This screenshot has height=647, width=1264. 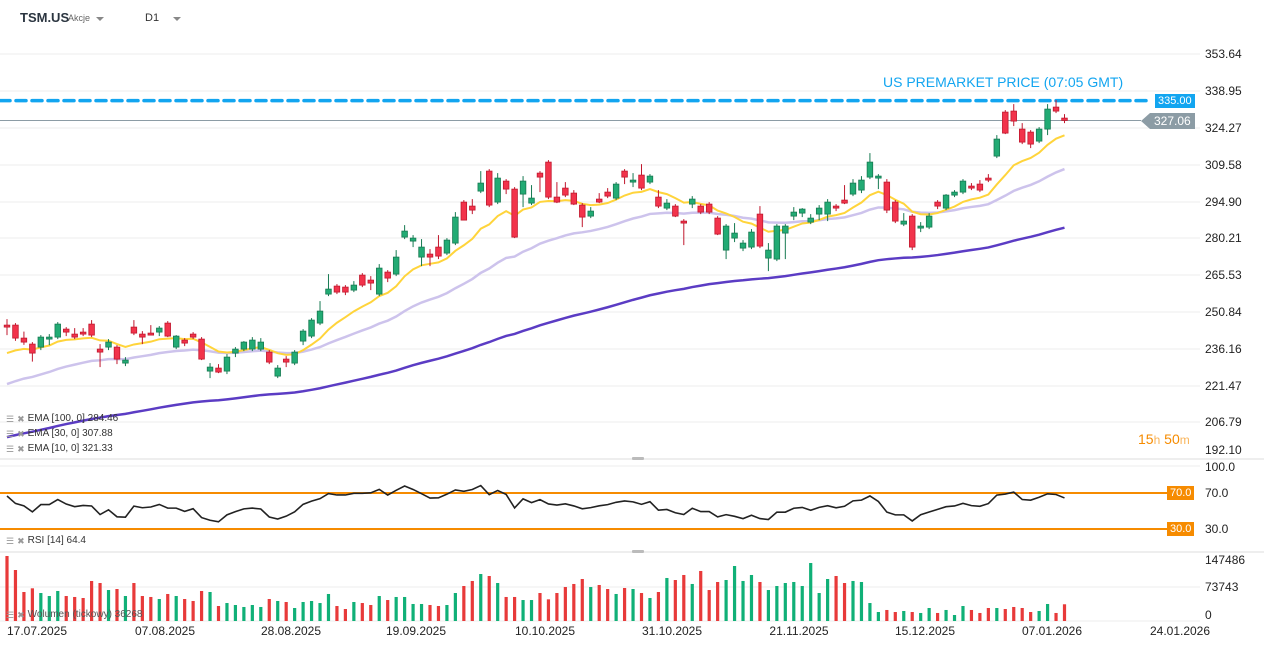 I want to click on date-axis-label: 21.11.2025, so click(x=799, y=631).